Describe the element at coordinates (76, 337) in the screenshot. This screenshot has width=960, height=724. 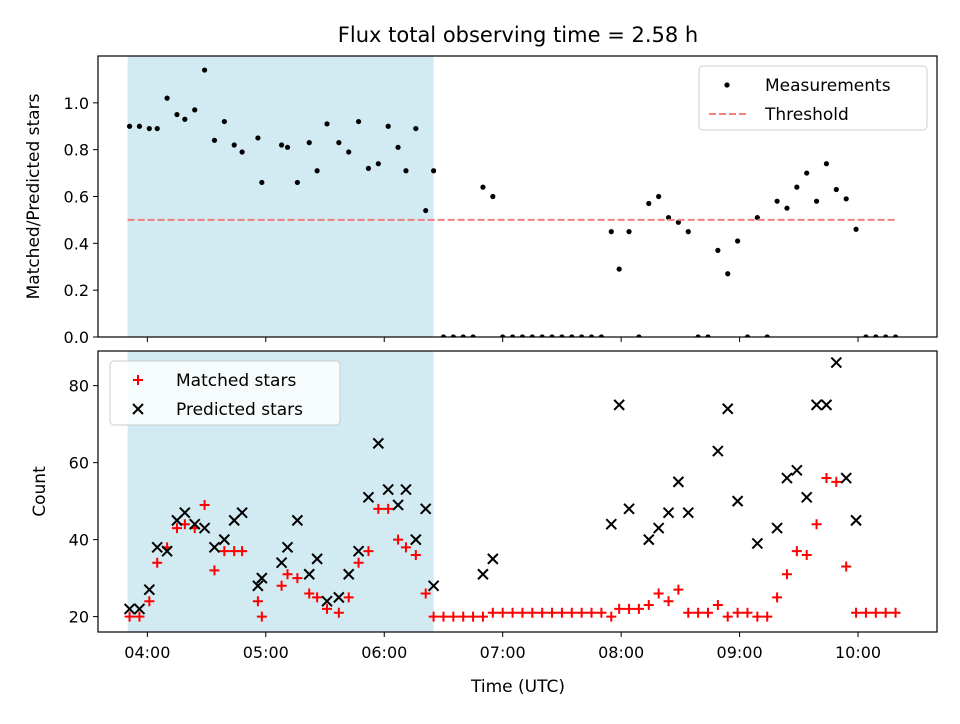
I see `y-tick-label: 0.0` at that location.